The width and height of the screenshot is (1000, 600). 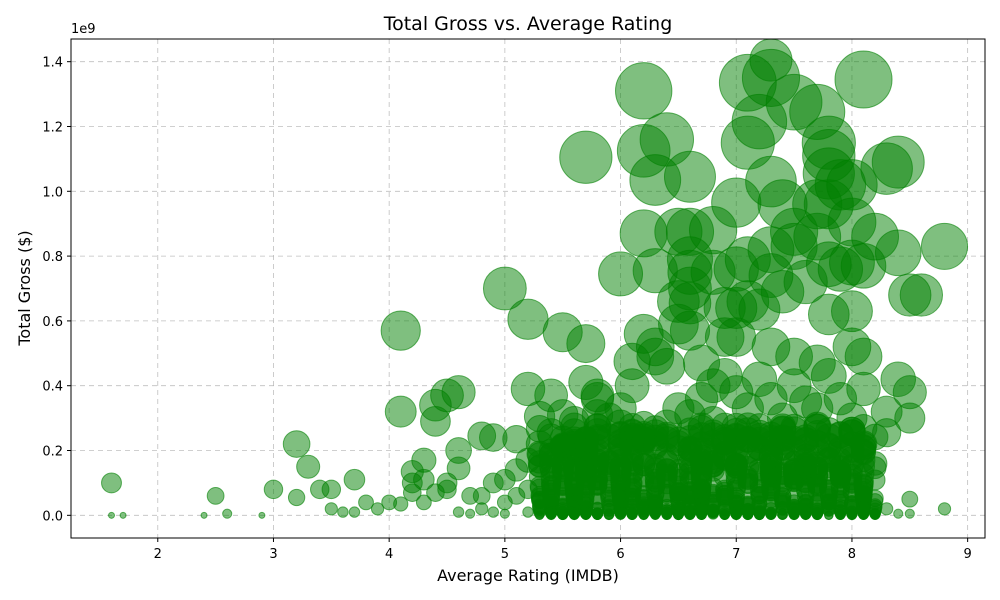 I want to click on y-offset-label: 1e9, so click(x=83, y=29).